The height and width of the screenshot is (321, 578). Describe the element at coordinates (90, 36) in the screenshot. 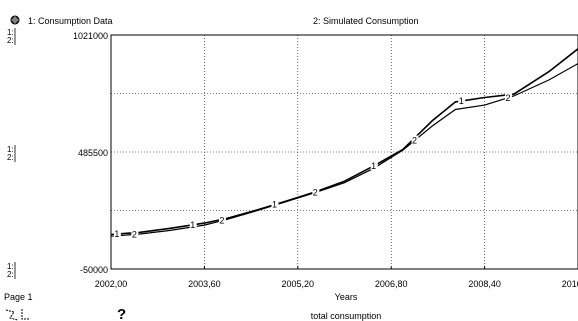

I see `y-tick-label: 1021000` at that location.